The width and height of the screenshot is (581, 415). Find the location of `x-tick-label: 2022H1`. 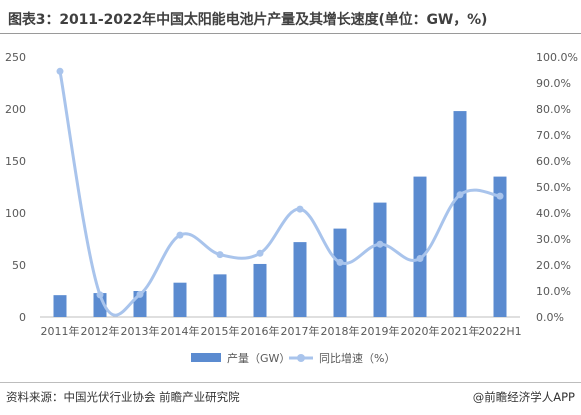

x-tick-label: 2022H1 is located at coordinates (499, 331).